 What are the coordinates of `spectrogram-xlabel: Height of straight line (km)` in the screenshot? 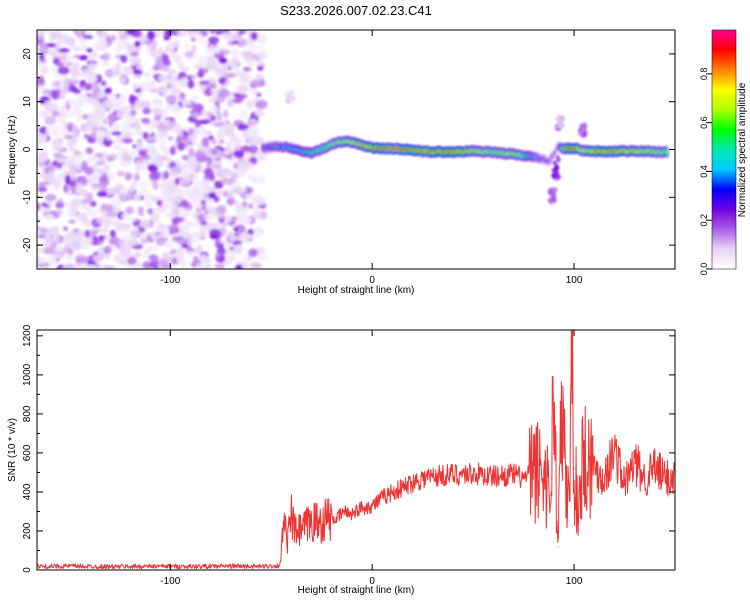 It's located at (356, 290).